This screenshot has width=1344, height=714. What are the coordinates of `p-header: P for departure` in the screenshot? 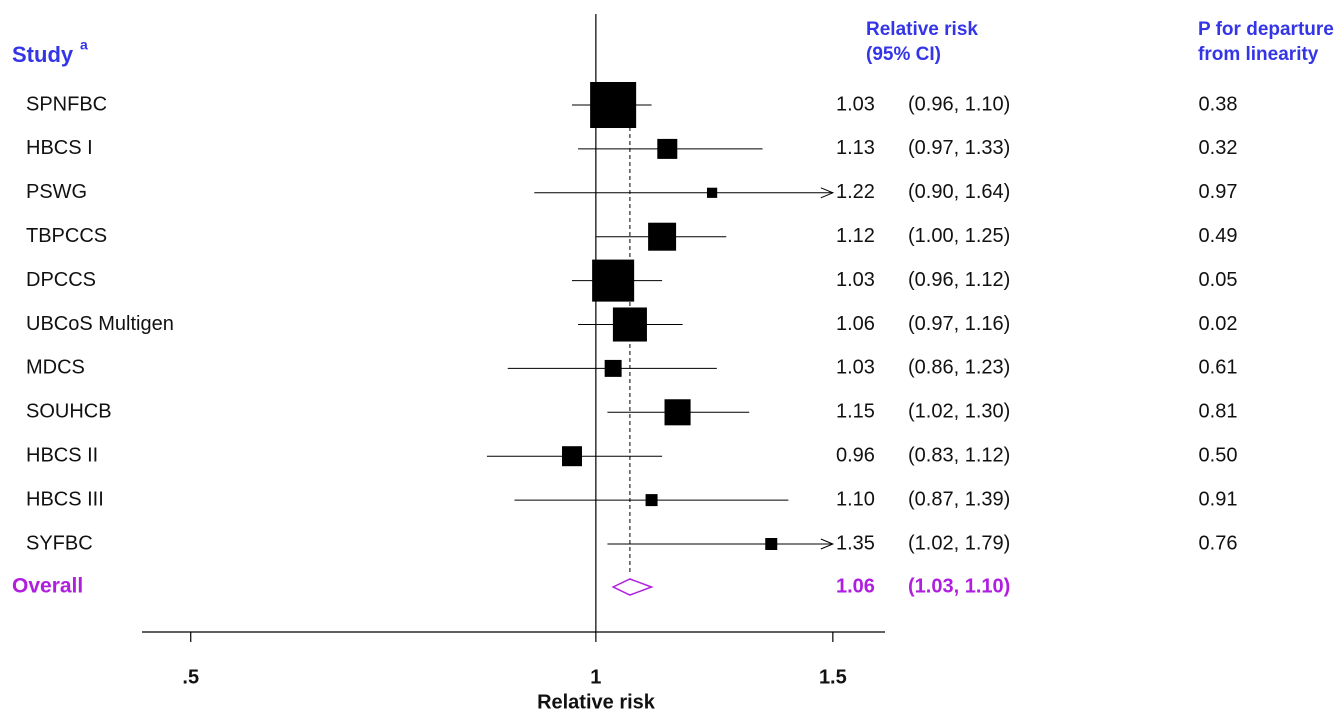 It's located at (1266, 29).